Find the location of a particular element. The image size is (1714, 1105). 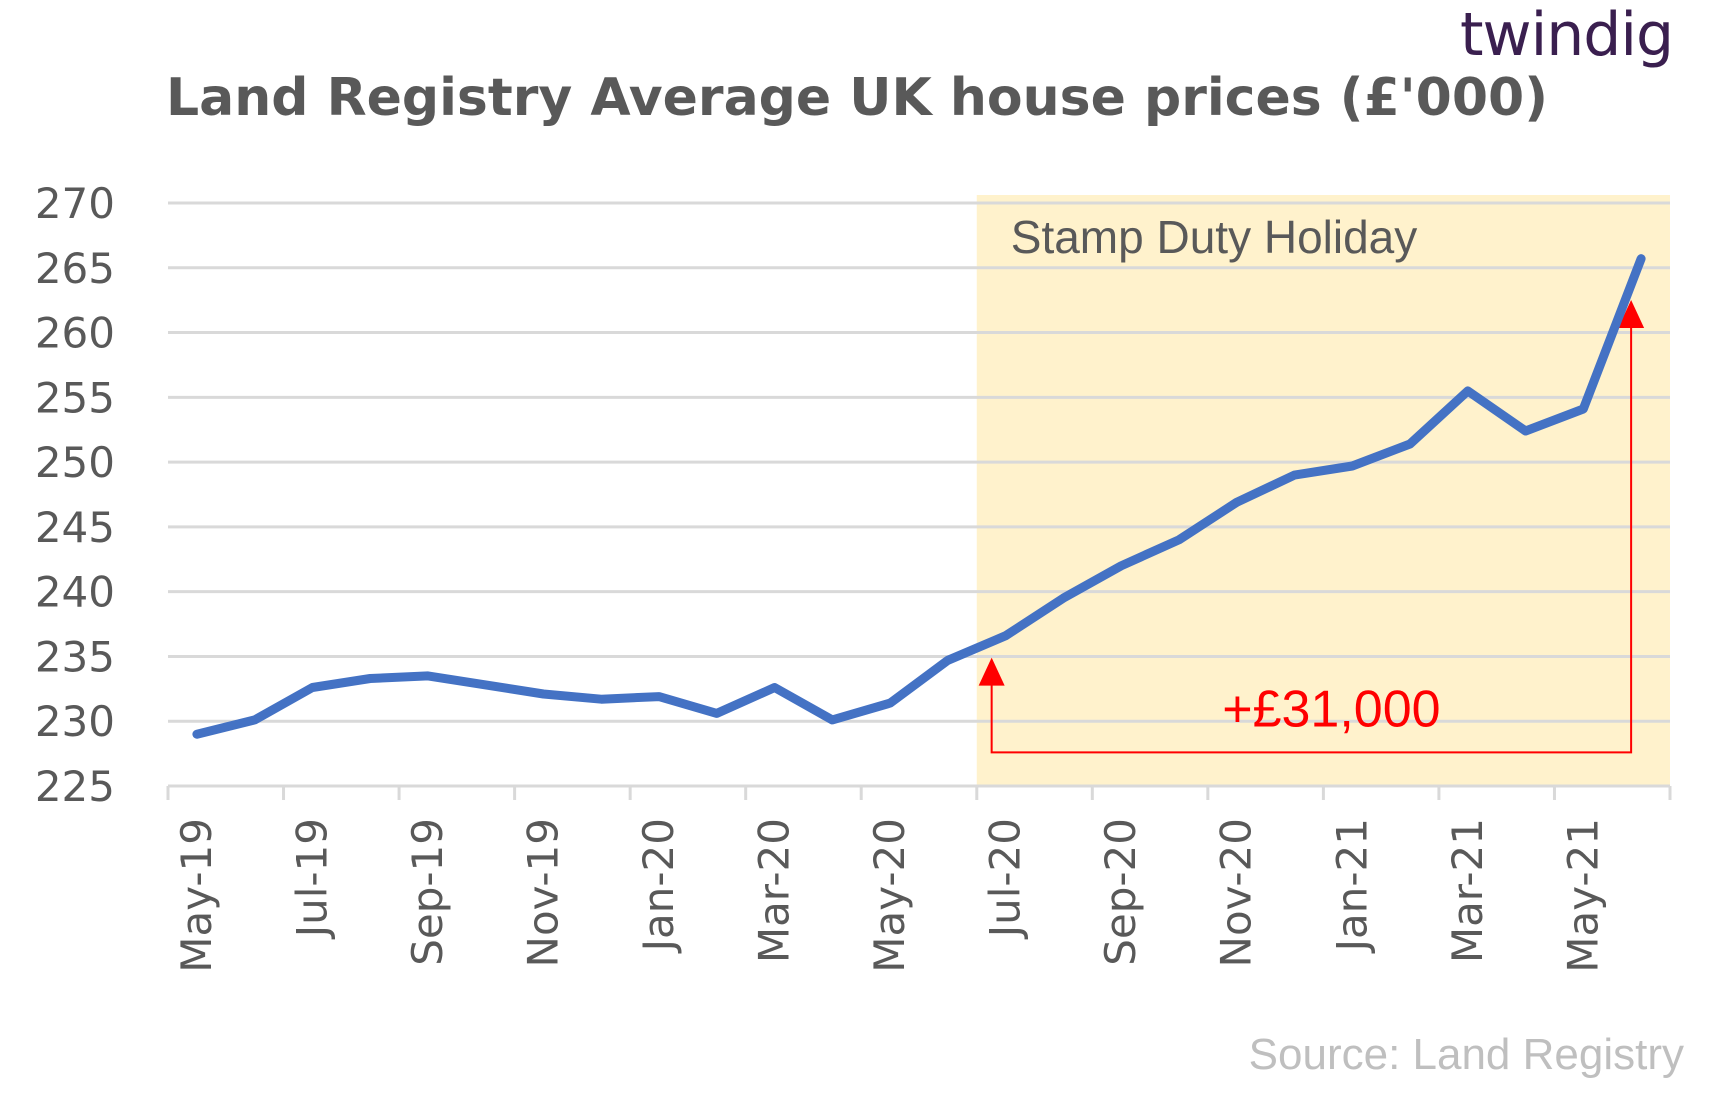

y-tick-label: 255 is located at coordinates (75, 397).